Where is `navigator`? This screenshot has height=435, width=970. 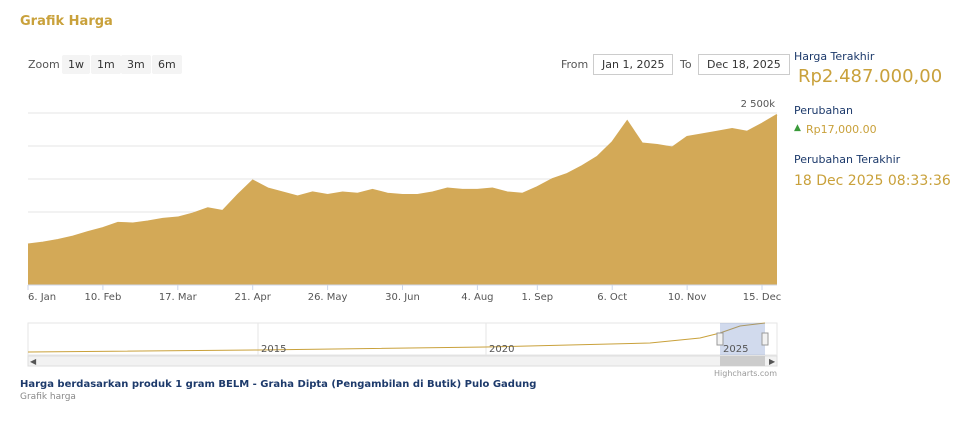 navigator is located at coordinates (402, 339).